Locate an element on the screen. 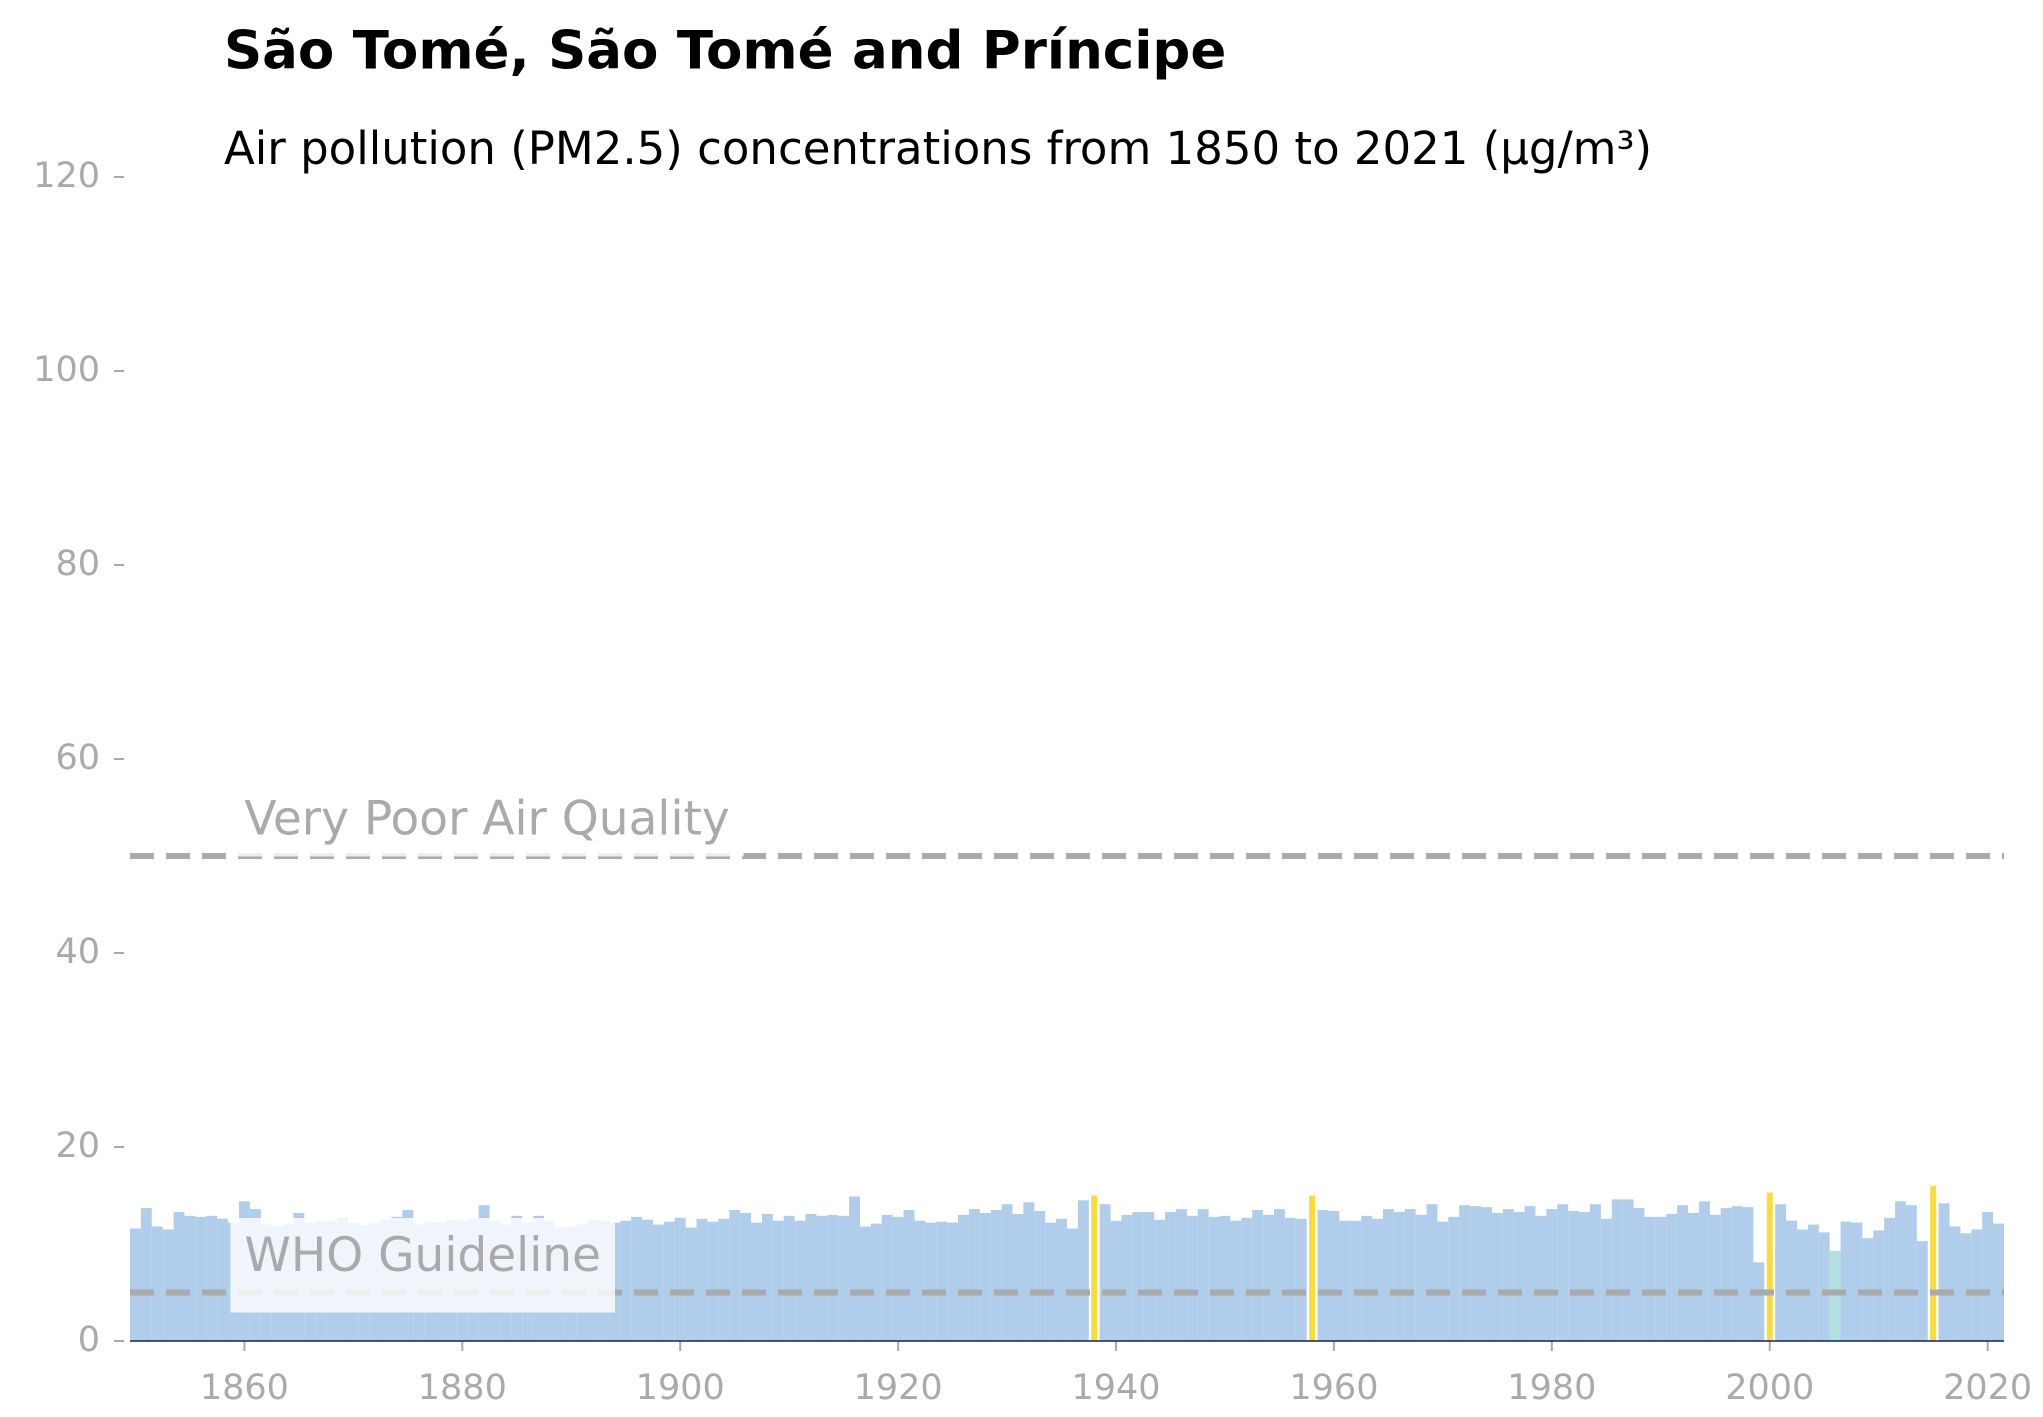  y-tick-label: 100 is located at coordinates (66, 370).